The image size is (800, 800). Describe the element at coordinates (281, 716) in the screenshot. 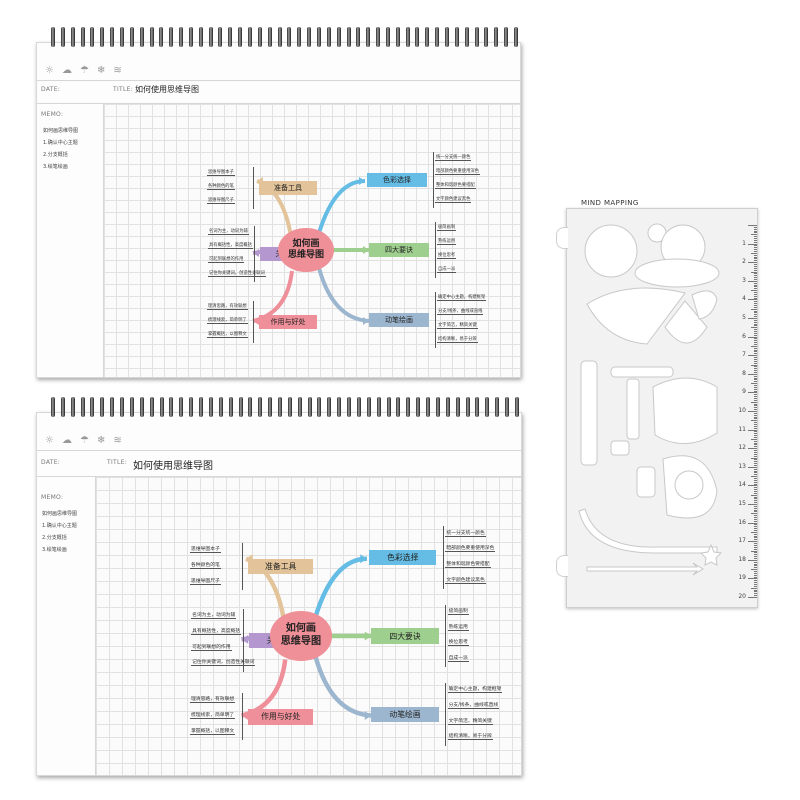

I see `branch-benefit: 作用与好处` at that location.